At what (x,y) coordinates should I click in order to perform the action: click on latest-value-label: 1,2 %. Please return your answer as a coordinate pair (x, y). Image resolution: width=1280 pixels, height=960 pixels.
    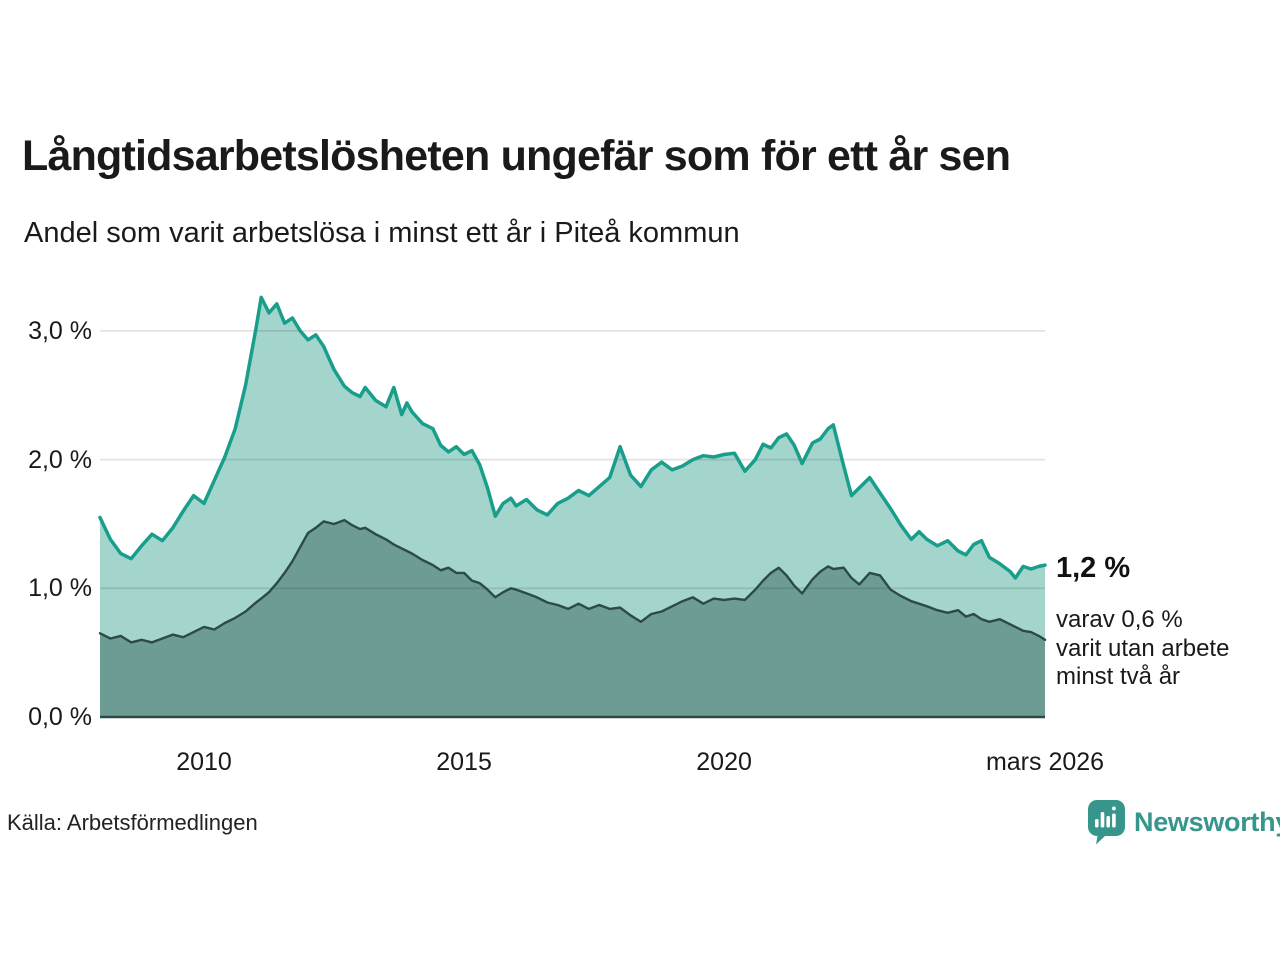
    Looking at the image, I should click on (1093, 568).